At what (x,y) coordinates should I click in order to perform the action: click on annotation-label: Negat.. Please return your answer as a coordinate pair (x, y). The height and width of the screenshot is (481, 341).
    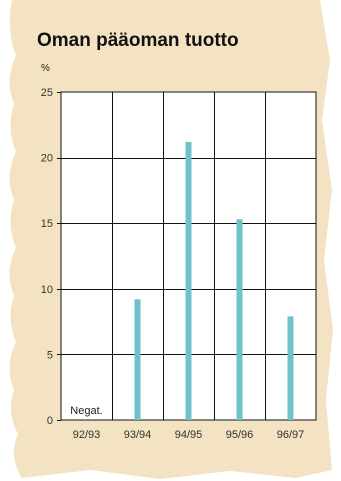
    Looking at the image, I should click on (86, 411).